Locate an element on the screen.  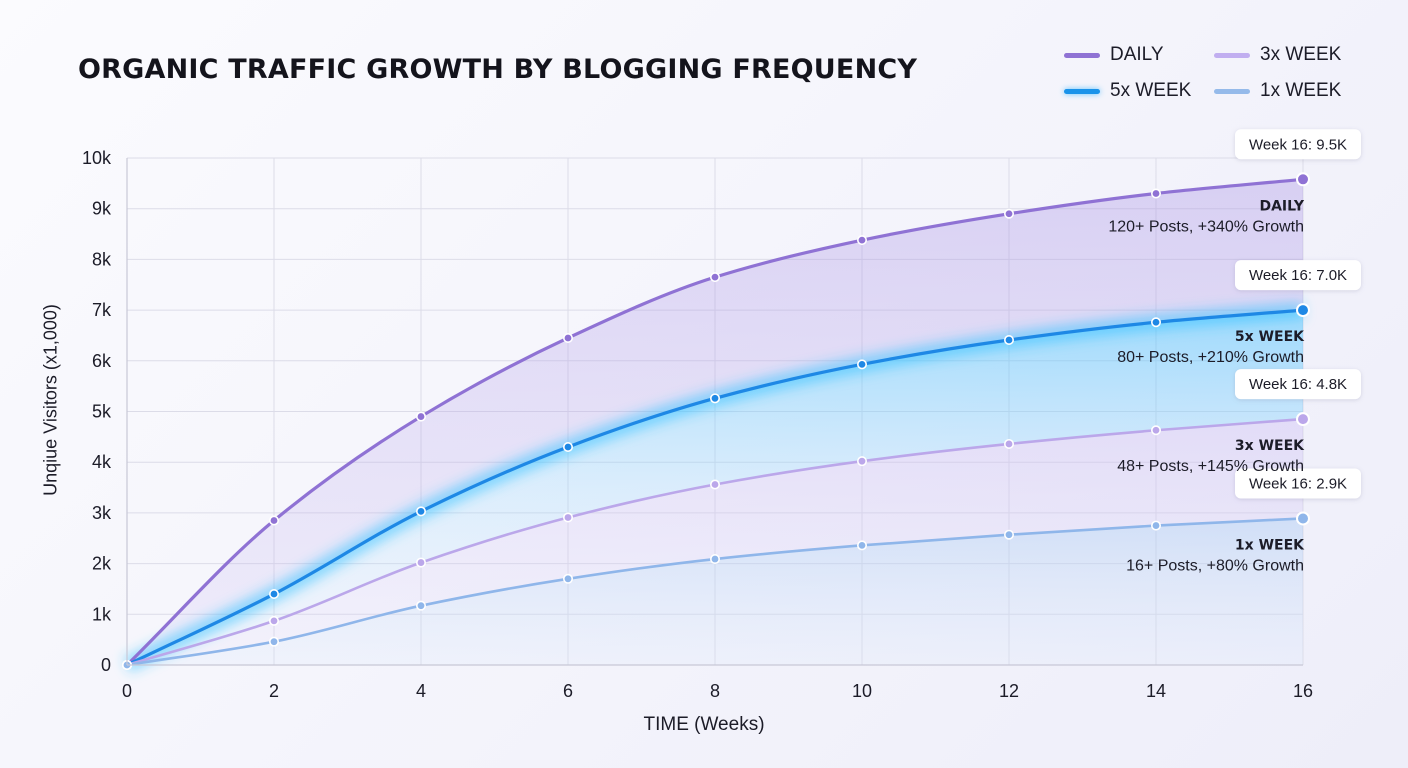
legend-label-daily: DAILY is located at coordinates (1137, 54).